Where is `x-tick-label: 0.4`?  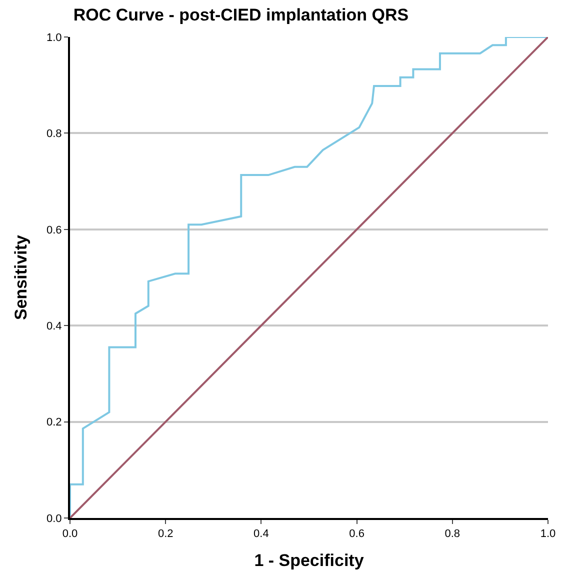 x-tick-label: 0.4 is located at coordinates (261, 534).